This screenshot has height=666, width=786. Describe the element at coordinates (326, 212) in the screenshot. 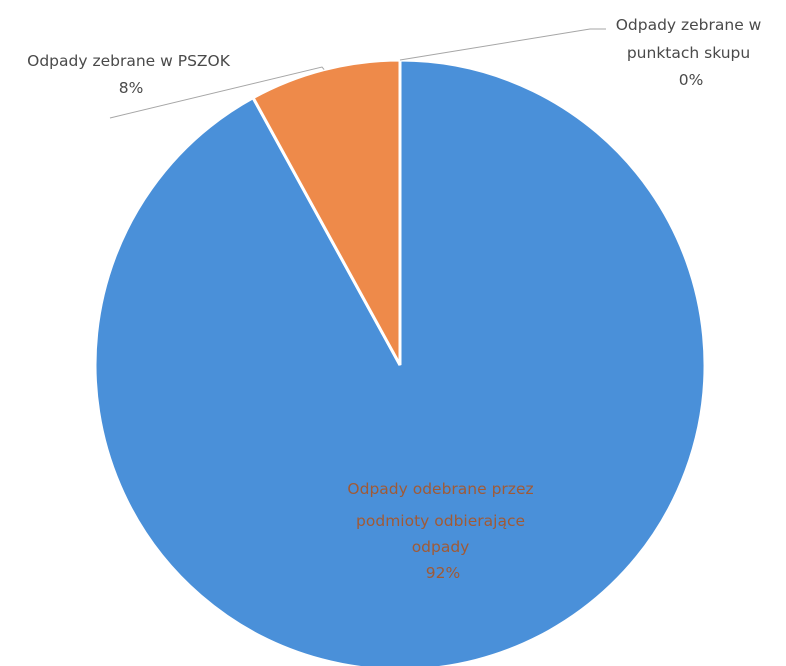

I see `slice-pszok` at that location.